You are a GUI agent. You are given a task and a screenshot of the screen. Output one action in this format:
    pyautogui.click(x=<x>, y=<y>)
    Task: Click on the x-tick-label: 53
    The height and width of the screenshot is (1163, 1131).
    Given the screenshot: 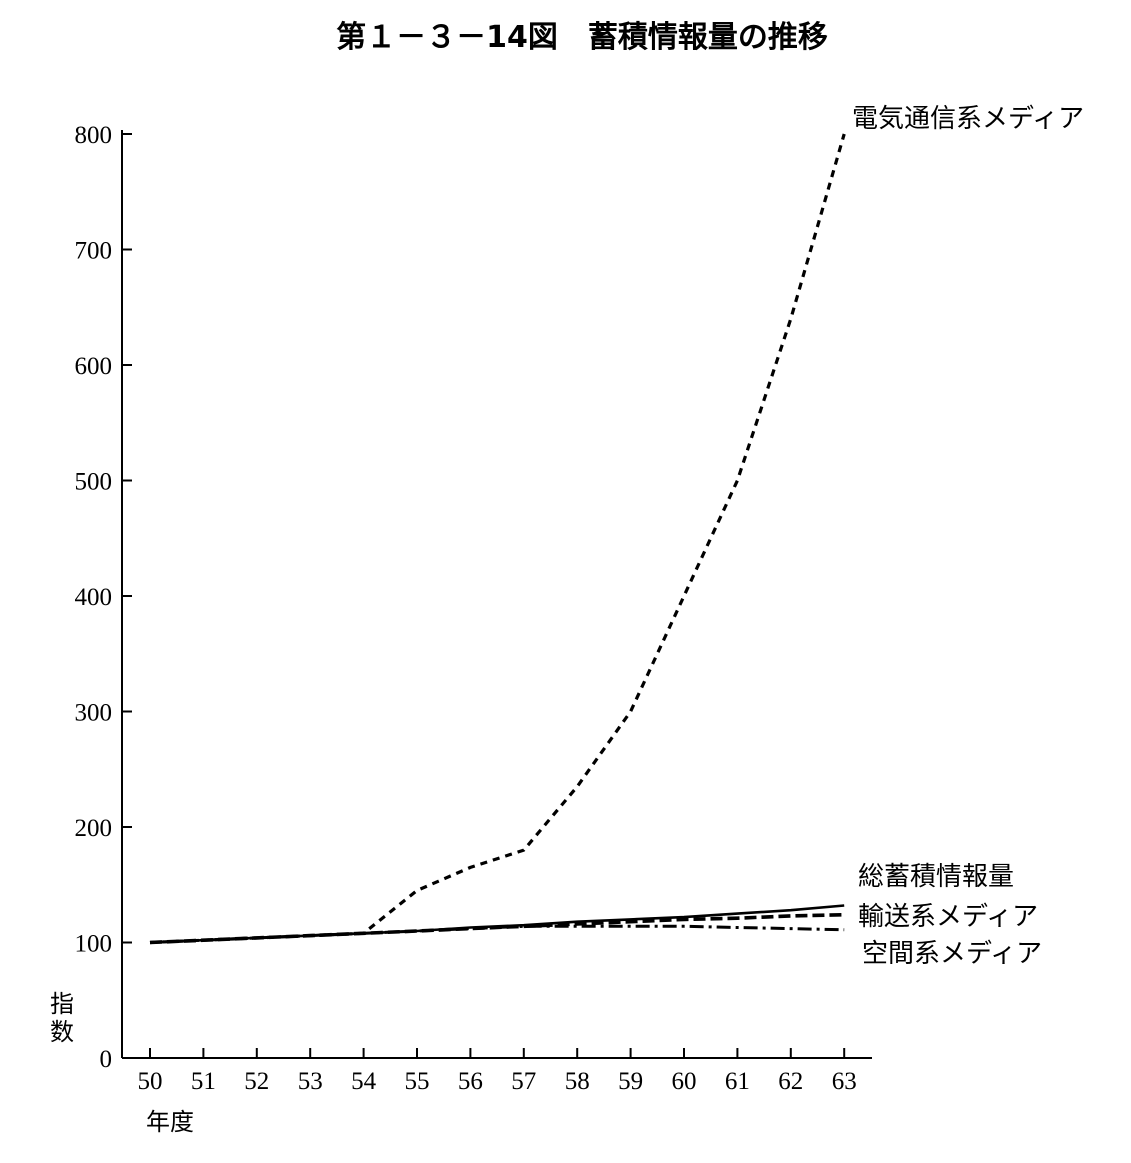 What is the action you would take?
    pyautogui.click(x=310, y=1081)
    